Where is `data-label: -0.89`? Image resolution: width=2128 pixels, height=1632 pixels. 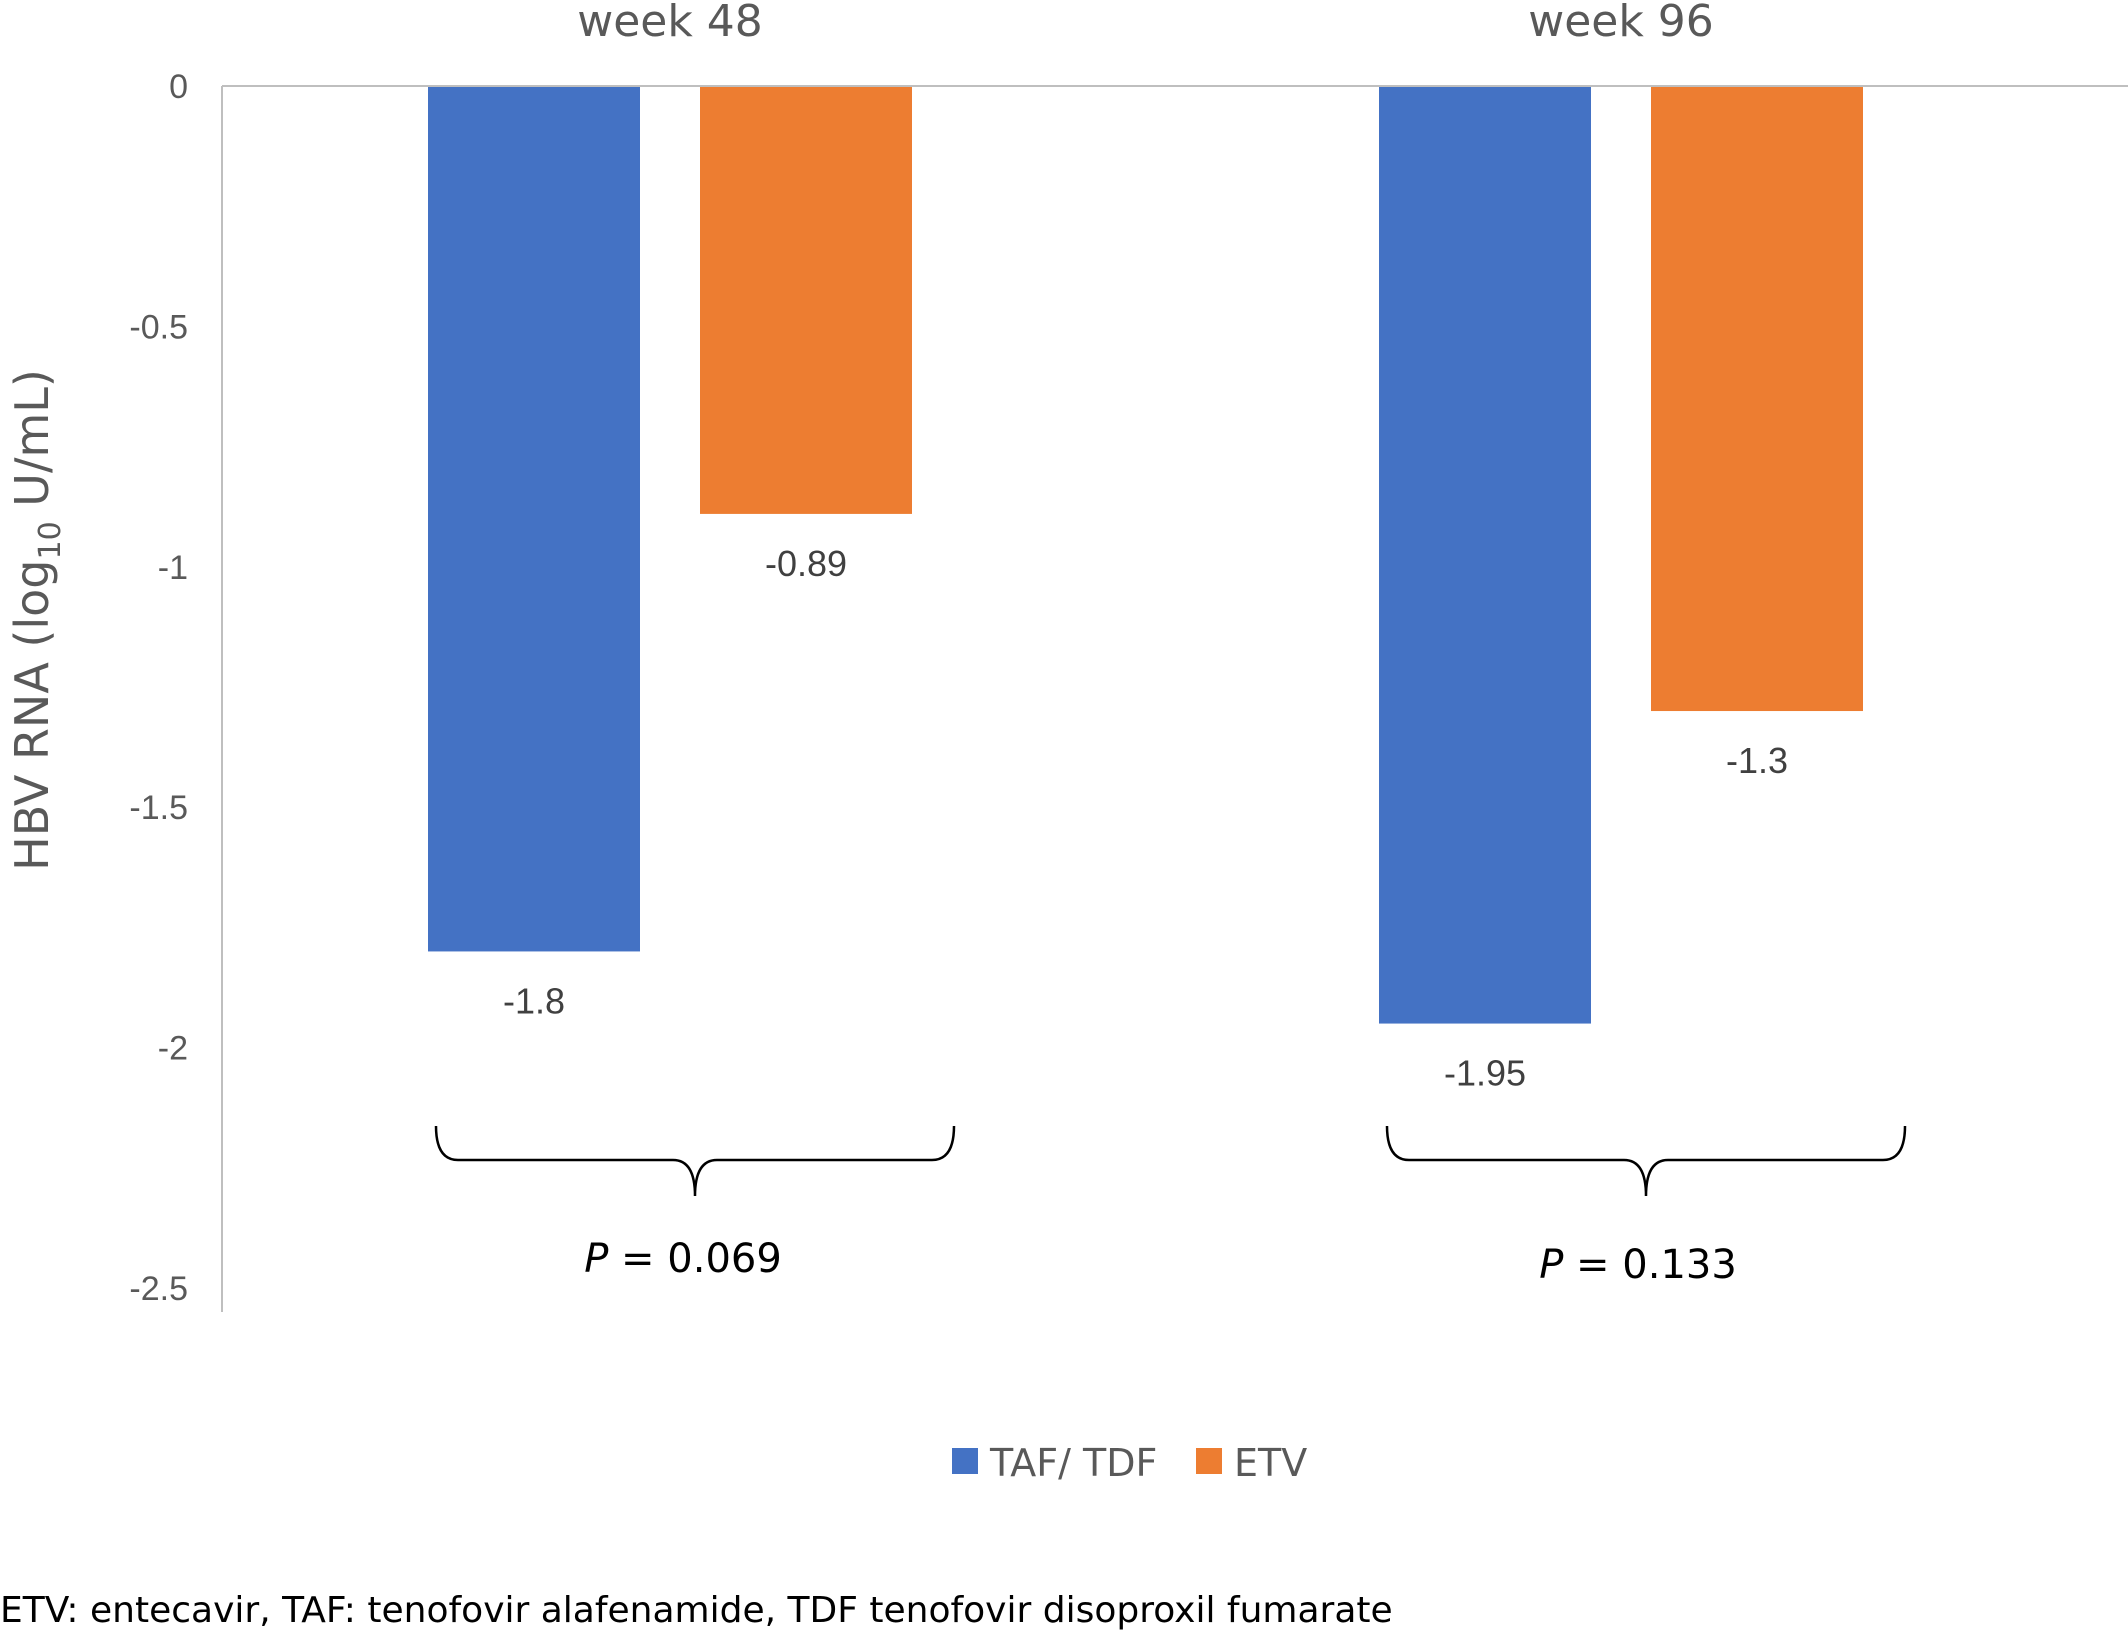 data-label: -0.89 is located at coordinates (806, 563).